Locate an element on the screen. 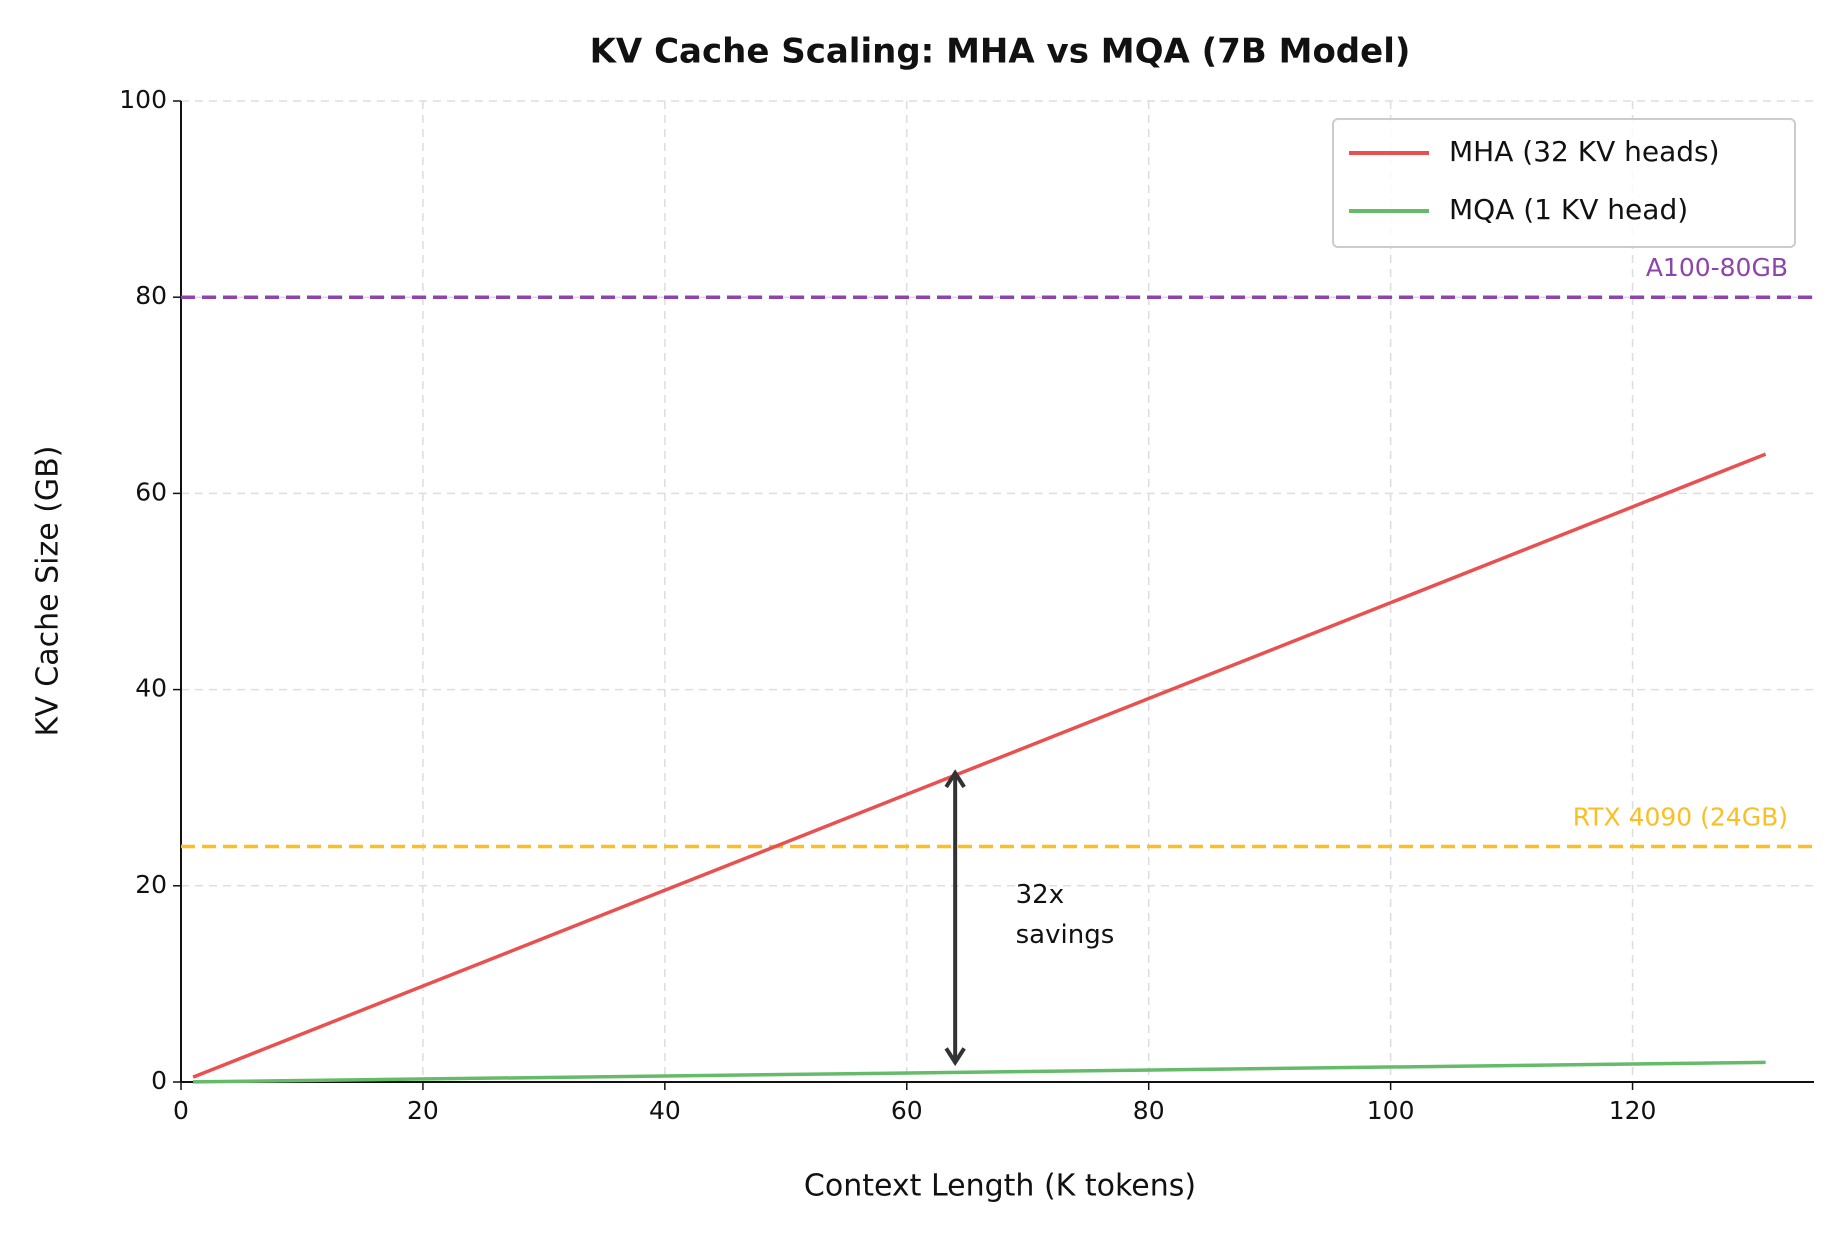 The width and height of the screenshot is (1834, 1234). x-tick-label: 120 is located at coordinates (1633, 1110).